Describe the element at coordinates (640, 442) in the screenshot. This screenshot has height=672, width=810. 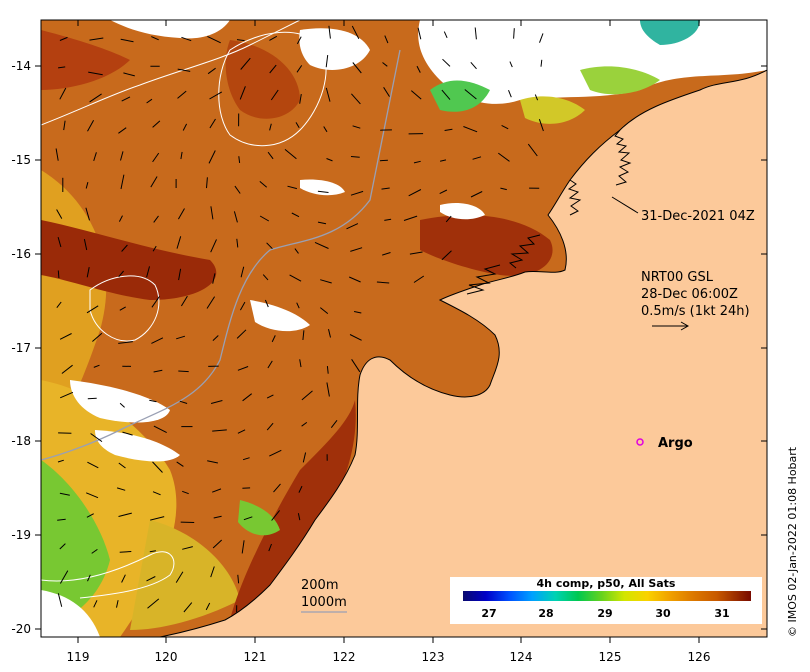
I see `argo-marker` at that location.